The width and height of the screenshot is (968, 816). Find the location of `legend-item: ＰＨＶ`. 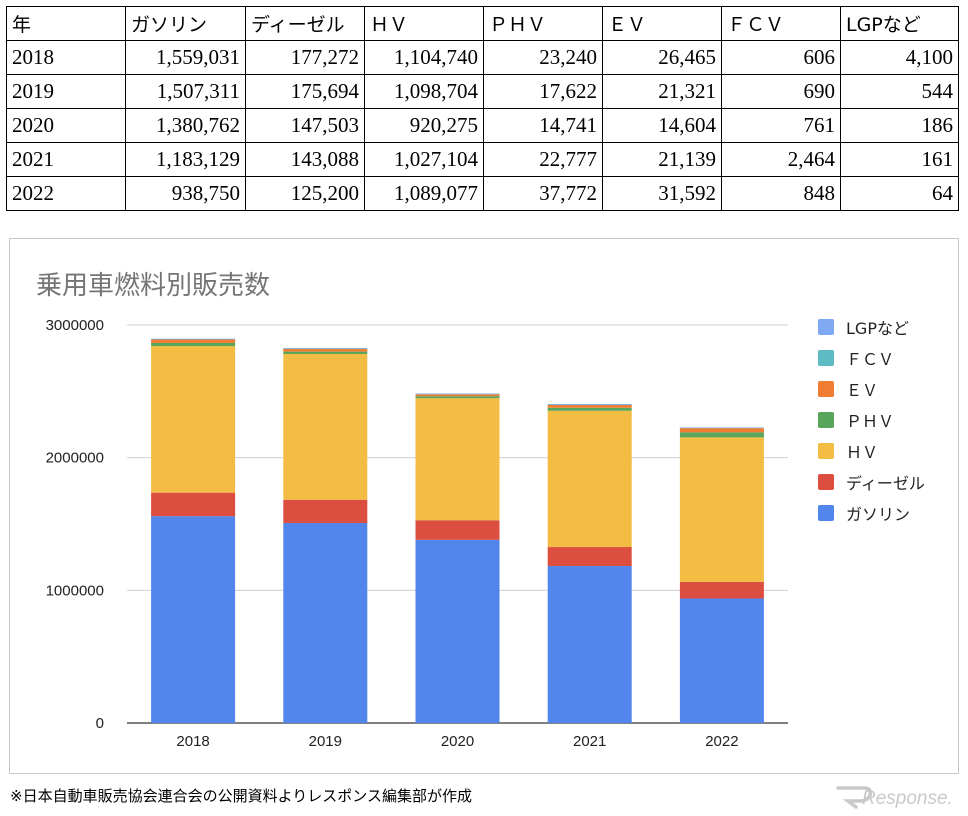

legend-item: ＰＨＶ is located at coordinates (871, 419).